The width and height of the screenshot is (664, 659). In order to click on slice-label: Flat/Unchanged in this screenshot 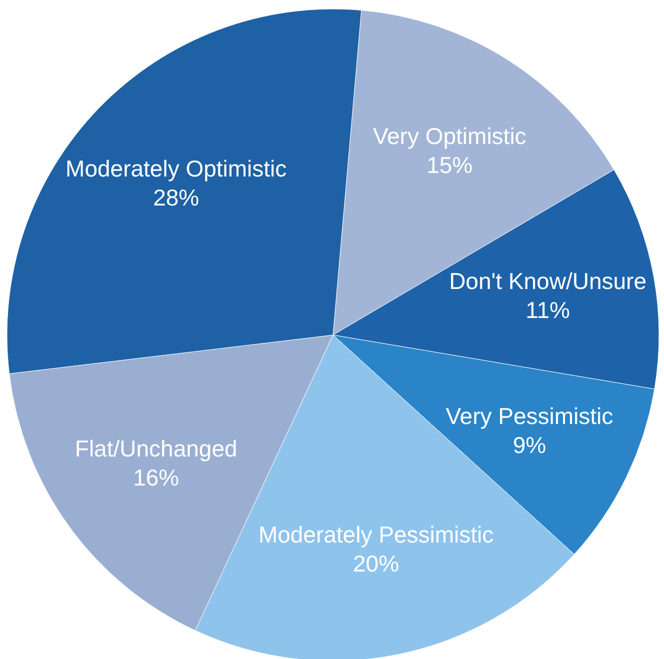, I will do `click(156, 449)`.